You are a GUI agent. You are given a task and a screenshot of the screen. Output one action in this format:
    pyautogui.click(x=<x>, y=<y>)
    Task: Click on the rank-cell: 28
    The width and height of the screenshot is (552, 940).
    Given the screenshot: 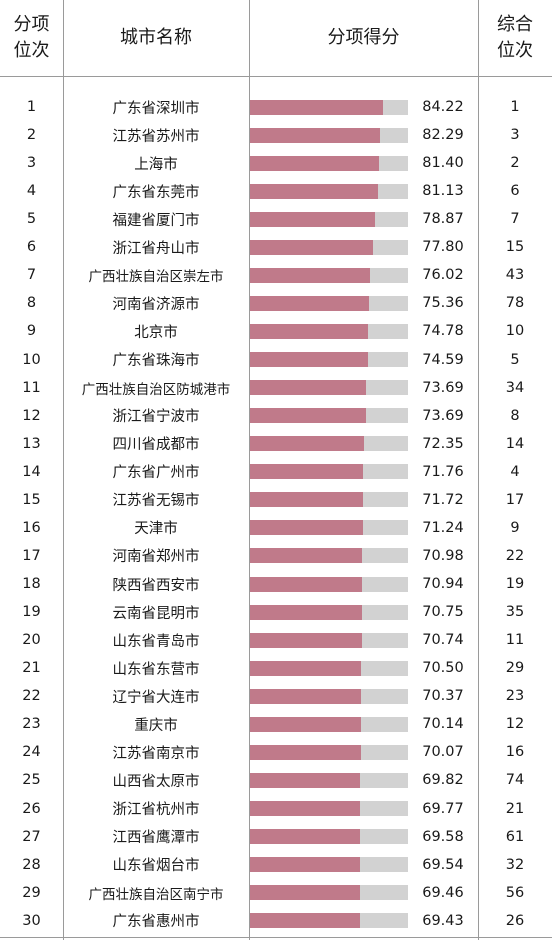 What is the action you would take?
    pyautogui.click(x=31, y=864)
    